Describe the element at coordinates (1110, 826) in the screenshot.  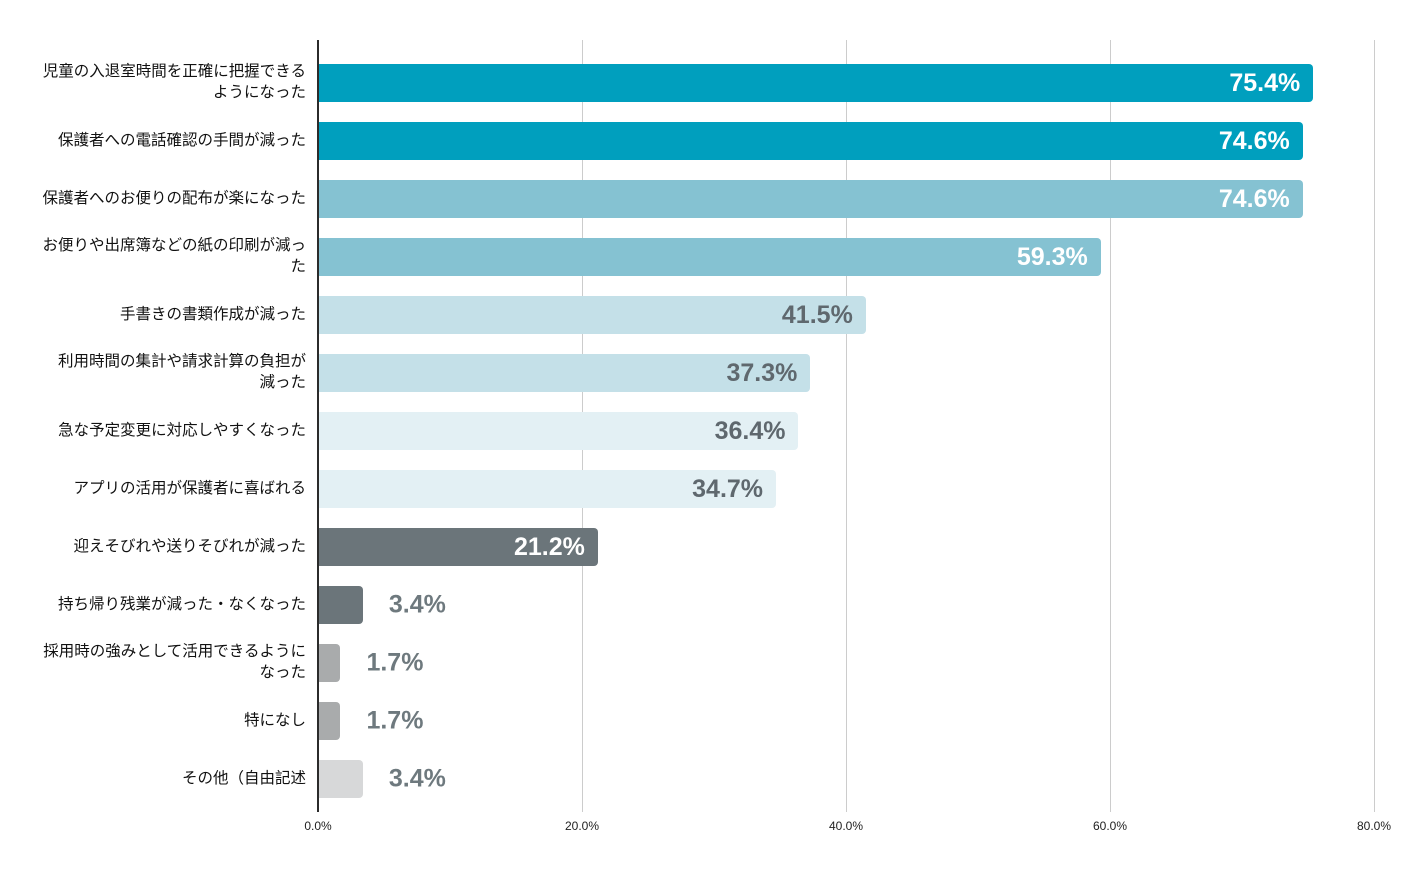
I see `x-axis-tick: 60.0%` at that location.